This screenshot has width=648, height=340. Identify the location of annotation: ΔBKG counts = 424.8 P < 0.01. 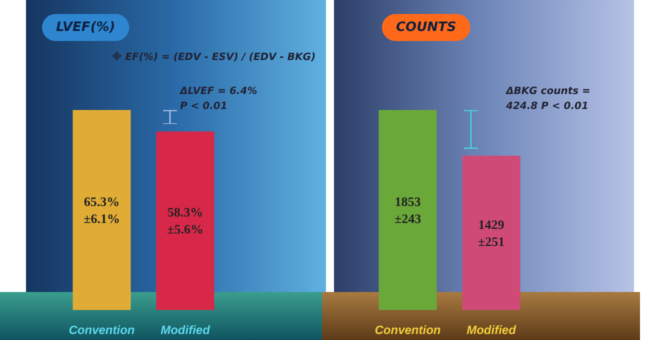
(548, 99).